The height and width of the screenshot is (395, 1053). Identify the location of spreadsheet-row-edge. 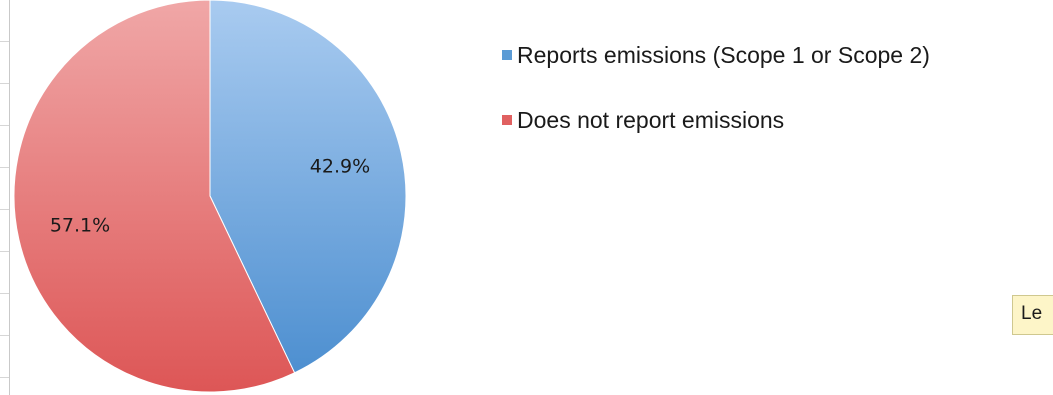
(5, 197).